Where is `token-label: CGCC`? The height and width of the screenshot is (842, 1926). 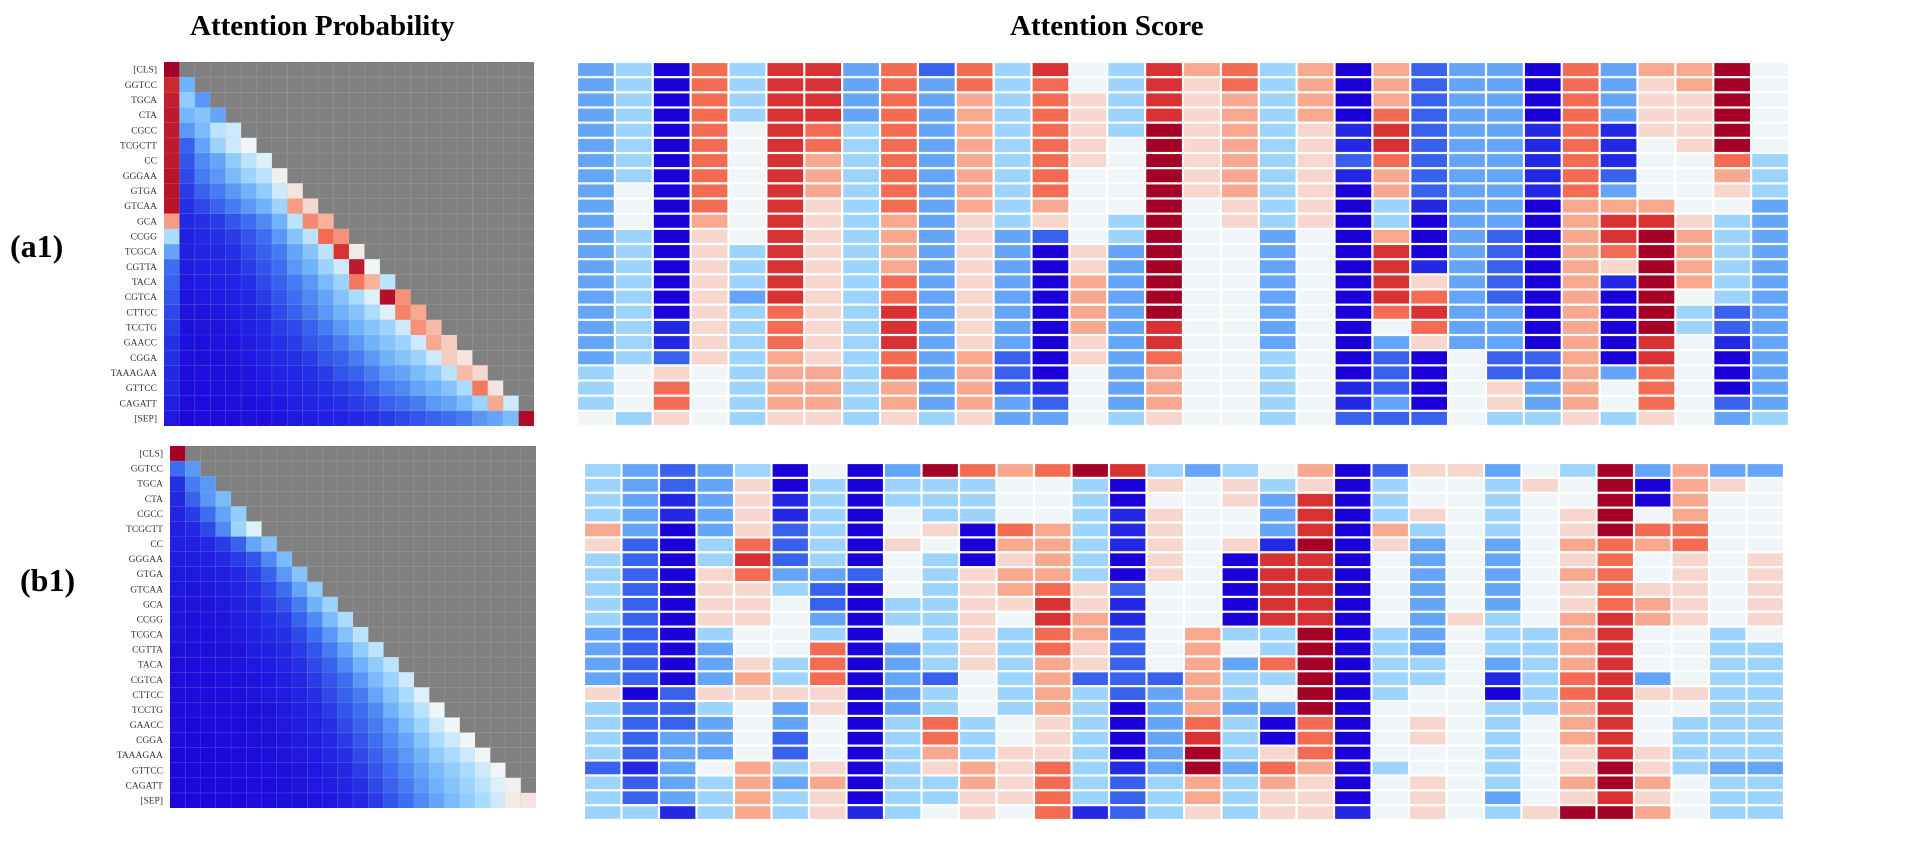 token-label: CGCC is located at coordinates (150, 515).